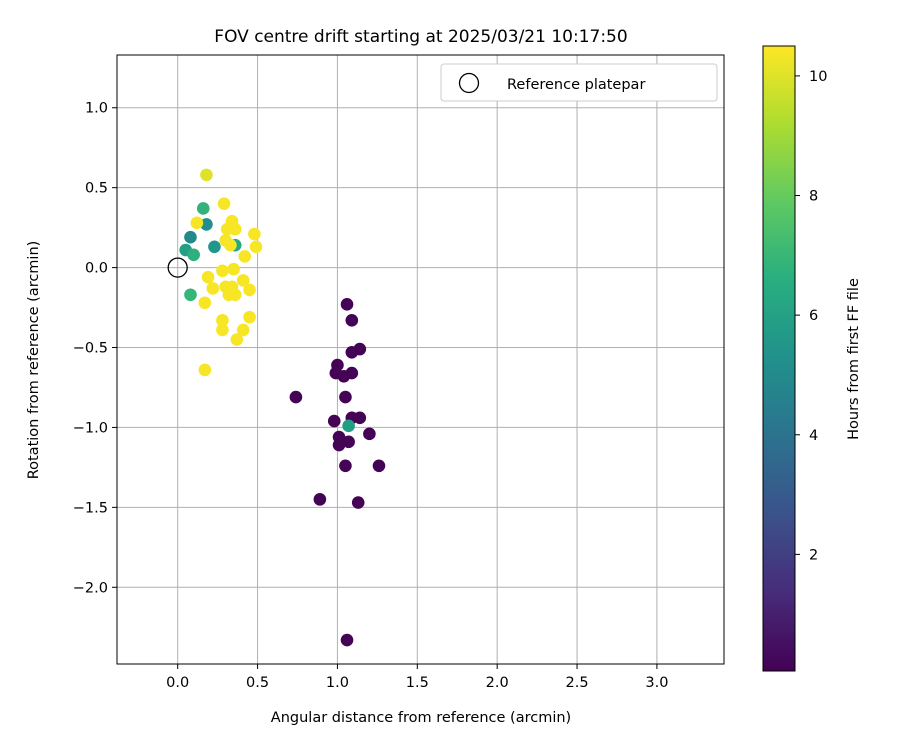 The height and width of the screenshot is (754, 900). I want to click on y-axis-ticks: 1.0 0.5 0.0 −0.5 −1.0 −1.5 −2.0, so click(95, 348).